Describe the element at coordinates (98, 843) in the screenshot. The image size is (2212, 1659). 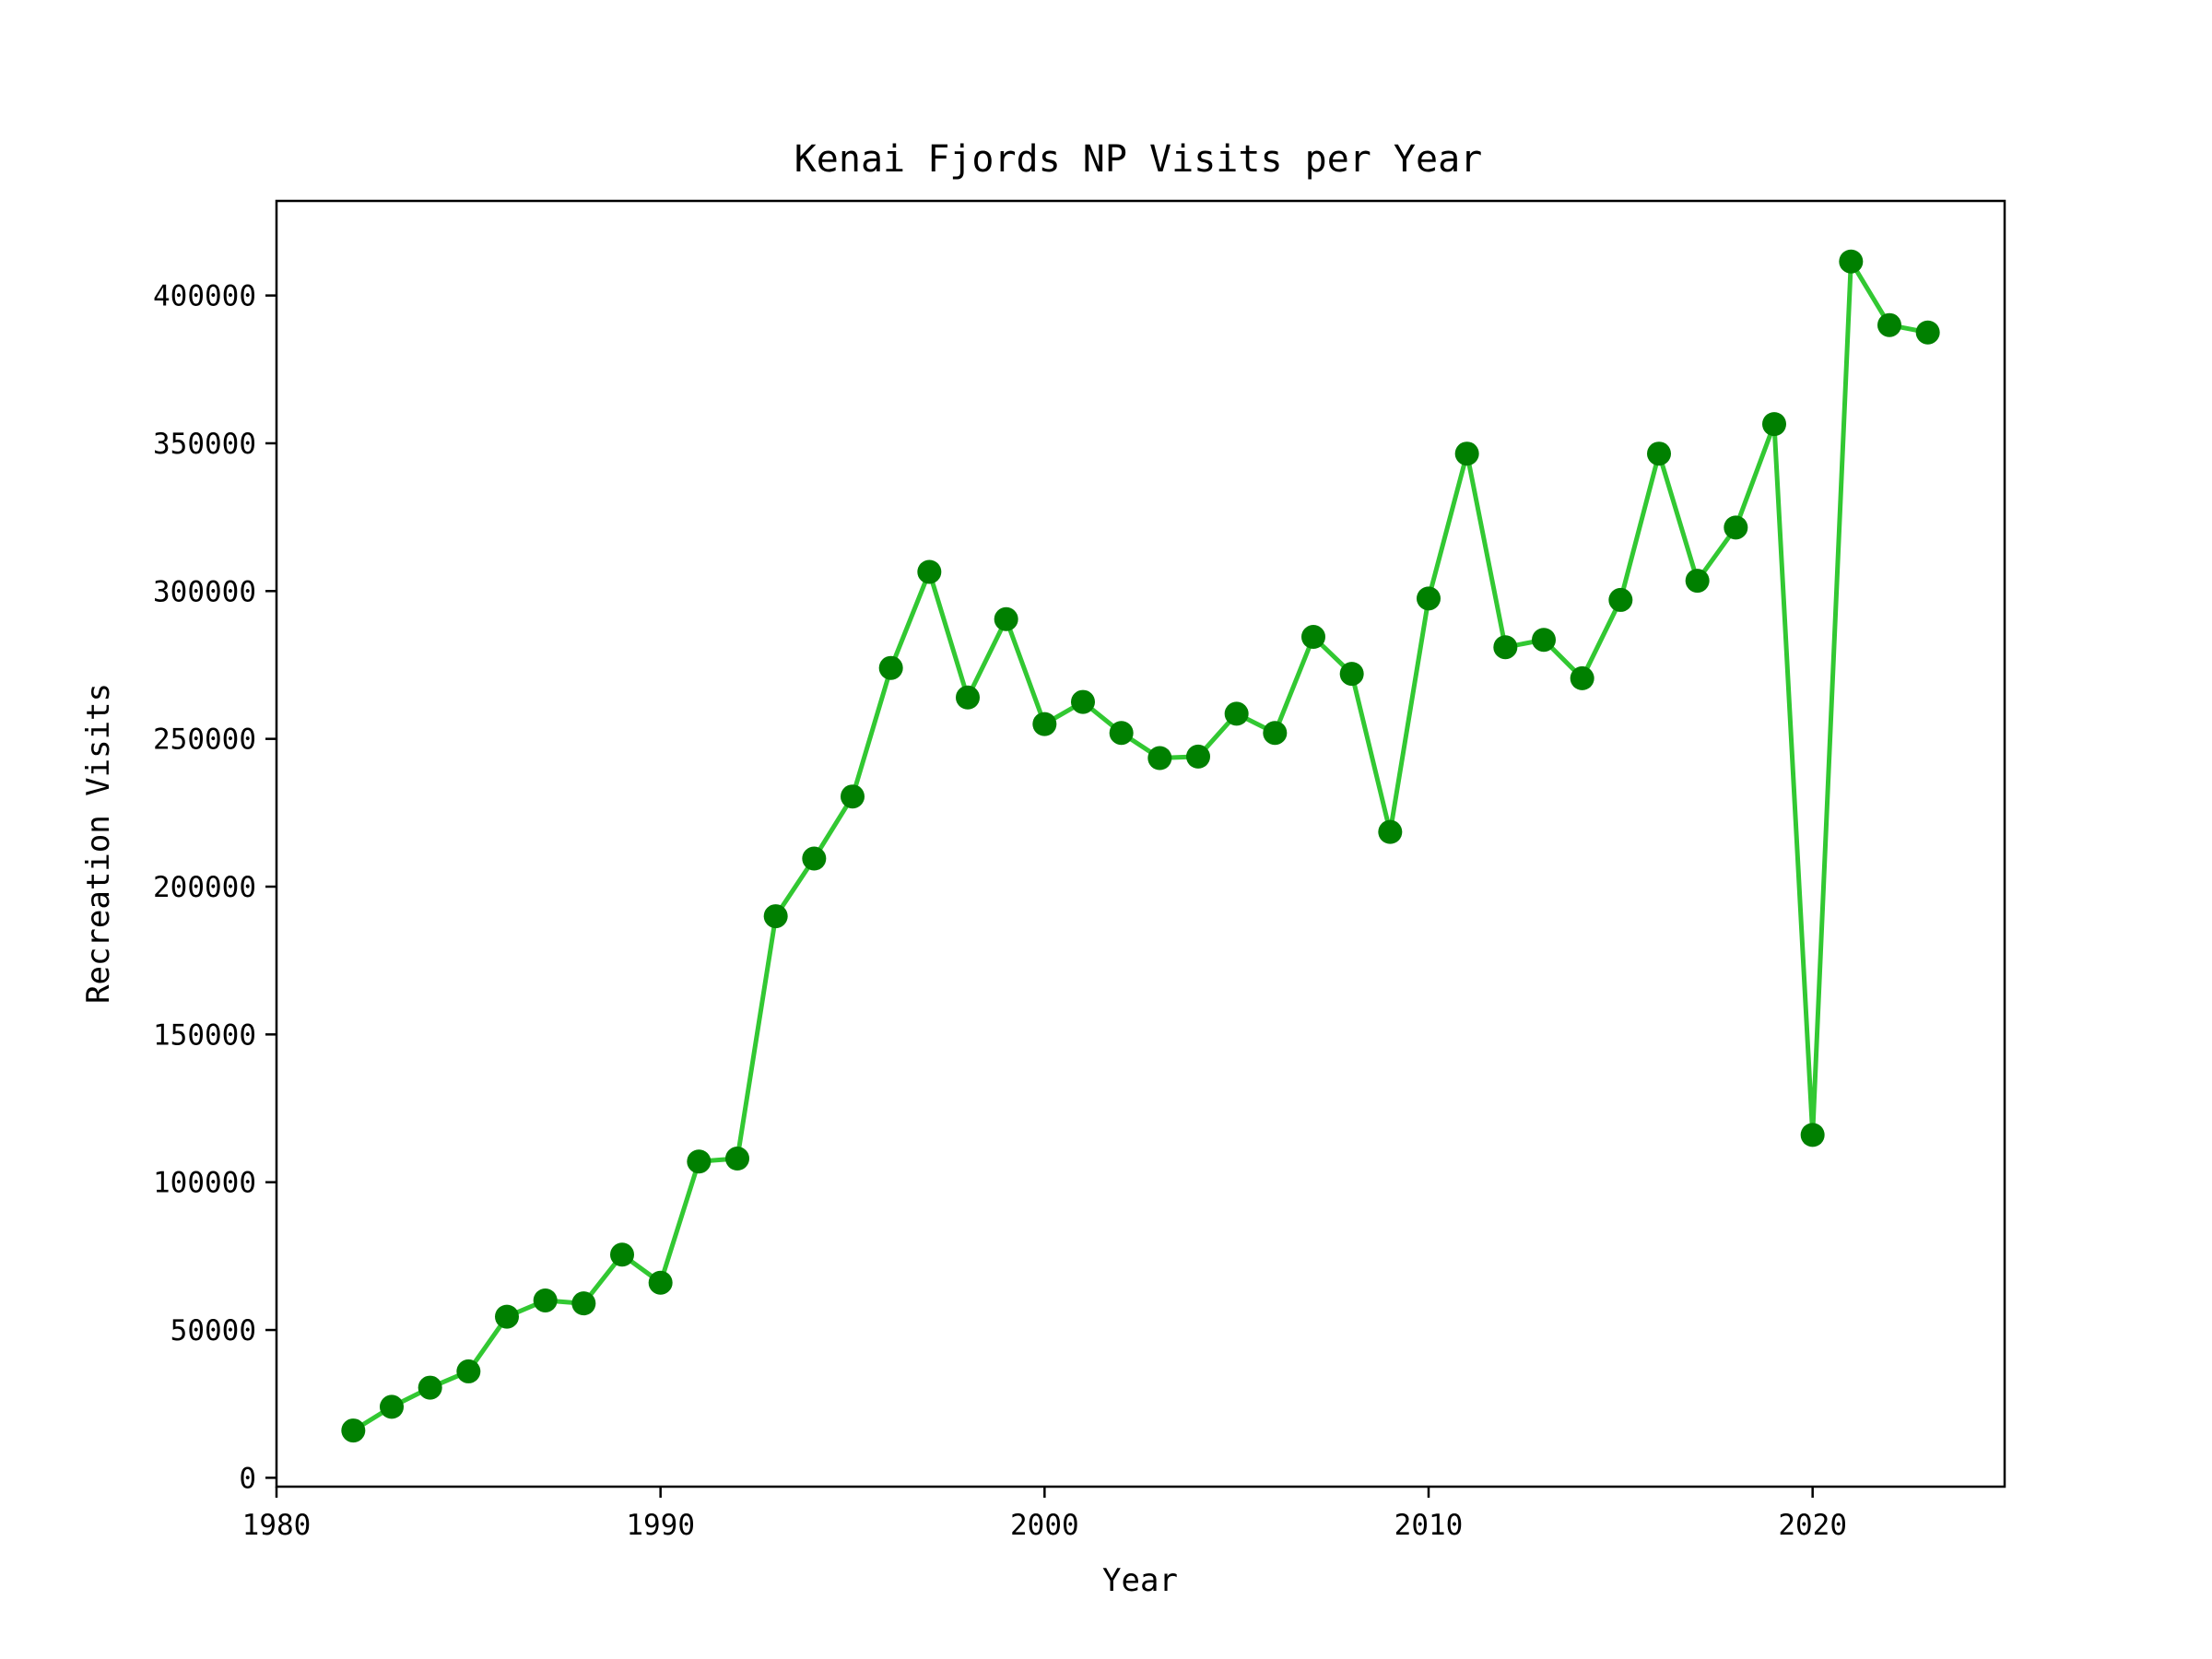
I see `y-axis-label: Recreation Visits` at that location.